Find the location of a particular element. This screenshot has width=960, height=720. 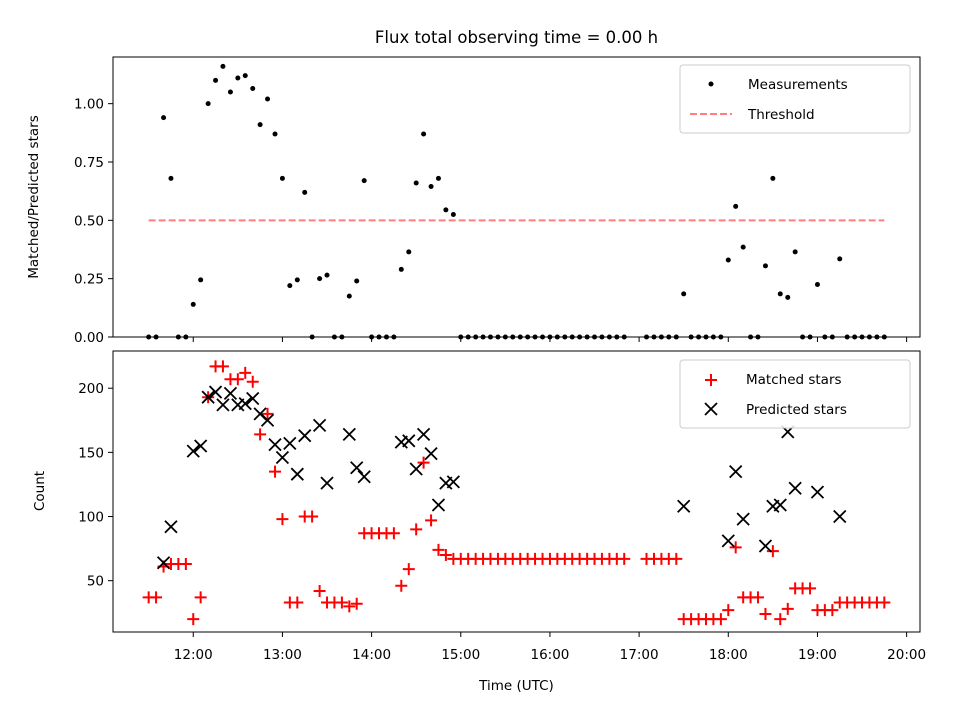

ratio-x-ticks is located at coordinates (550, 339).